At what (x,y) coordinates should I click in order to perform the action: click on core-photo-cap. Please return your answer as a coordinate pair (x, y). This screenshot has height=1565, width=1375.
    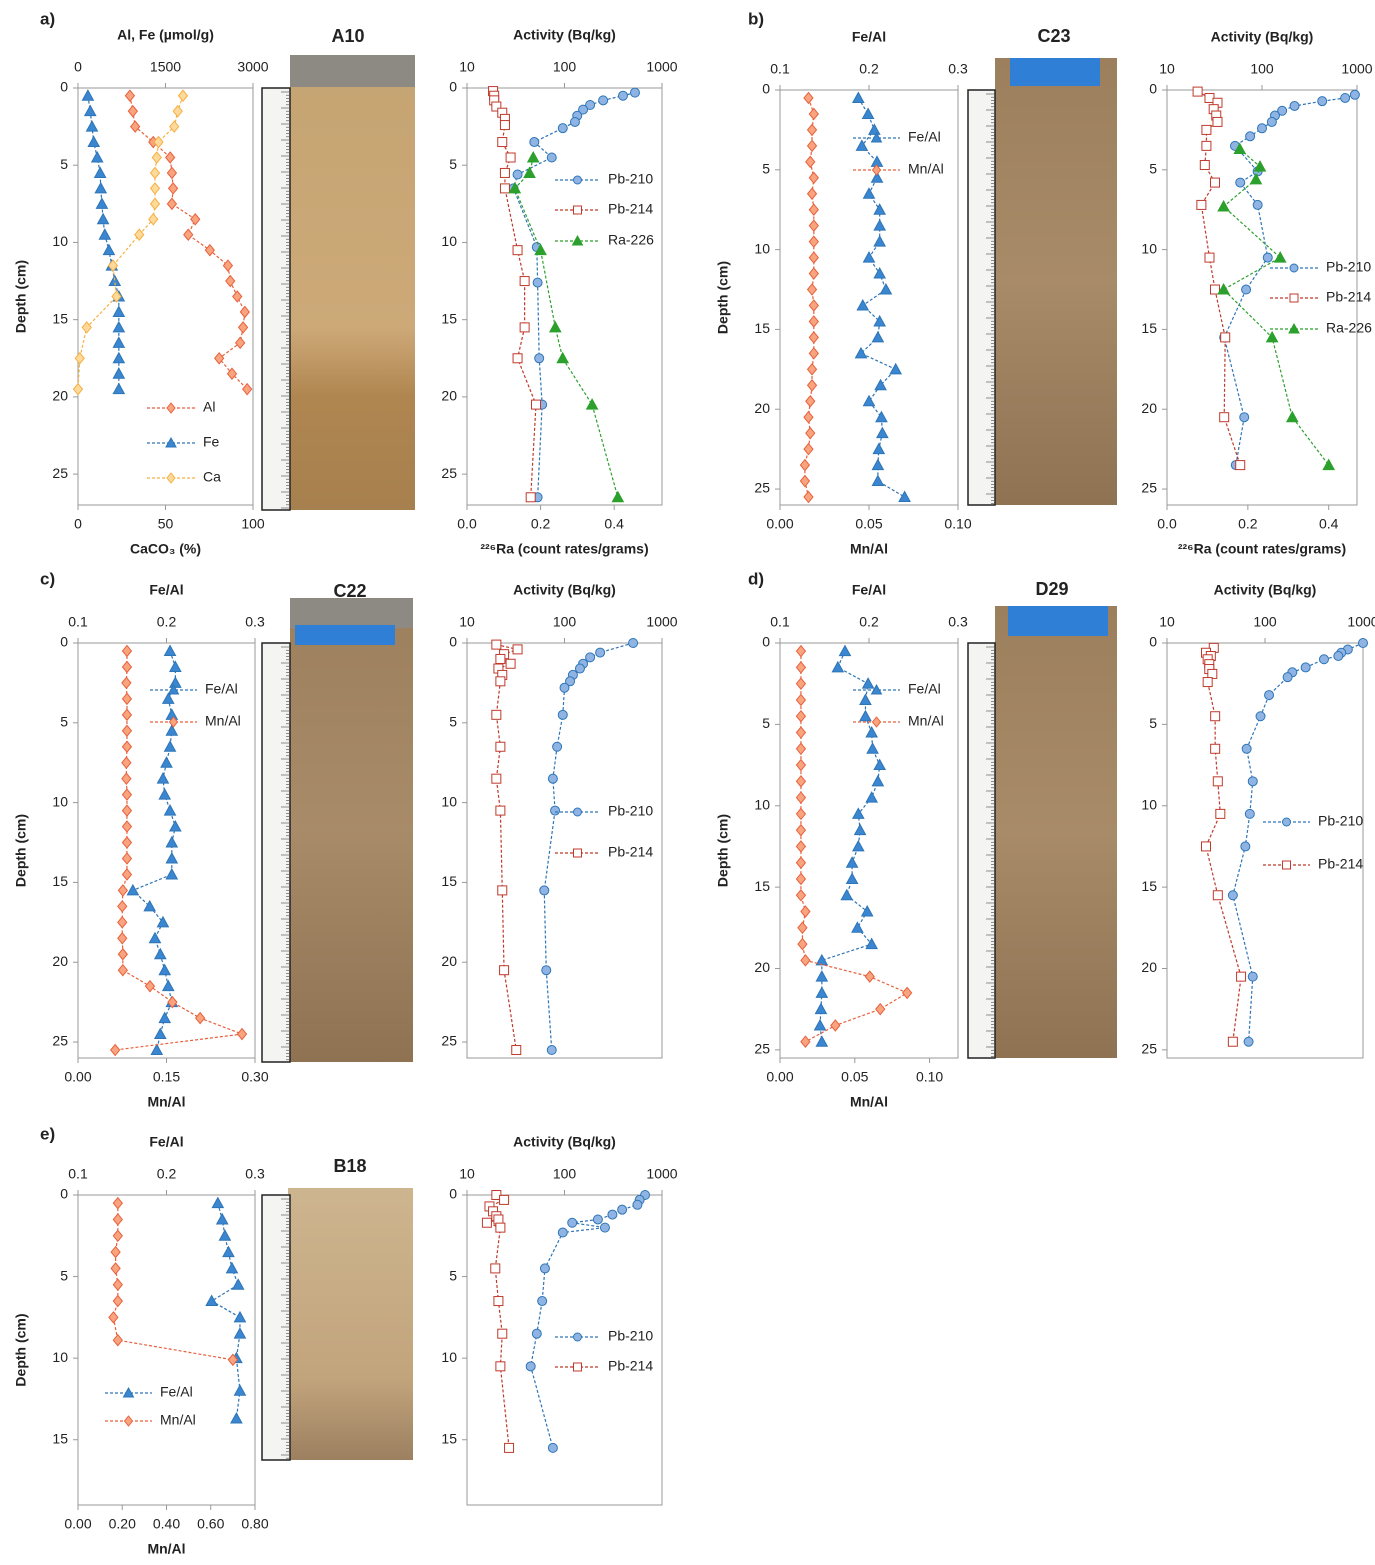
    Looking at the image, I should click on (352, 71).